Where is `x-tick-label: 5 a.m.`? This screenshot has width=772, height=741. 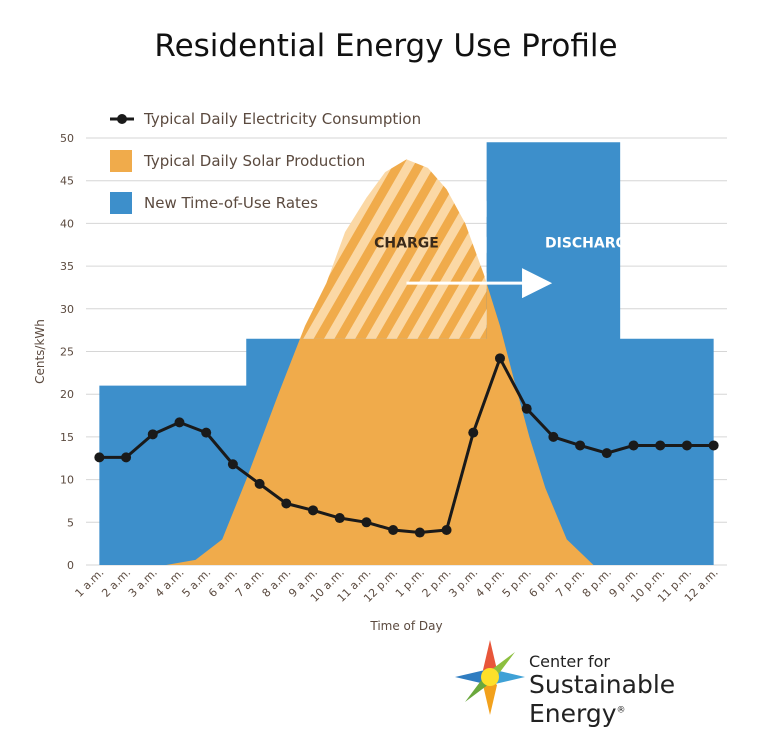 x-tick-label: 5 a.m. is located at coordinates (196, 583).